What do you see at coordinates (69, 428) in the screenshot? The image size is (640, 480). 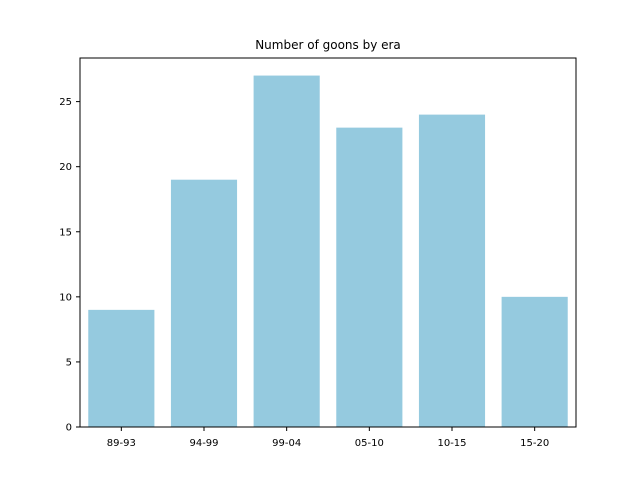 I see `y-tick-label: 0` at bounding box center [69, 428].